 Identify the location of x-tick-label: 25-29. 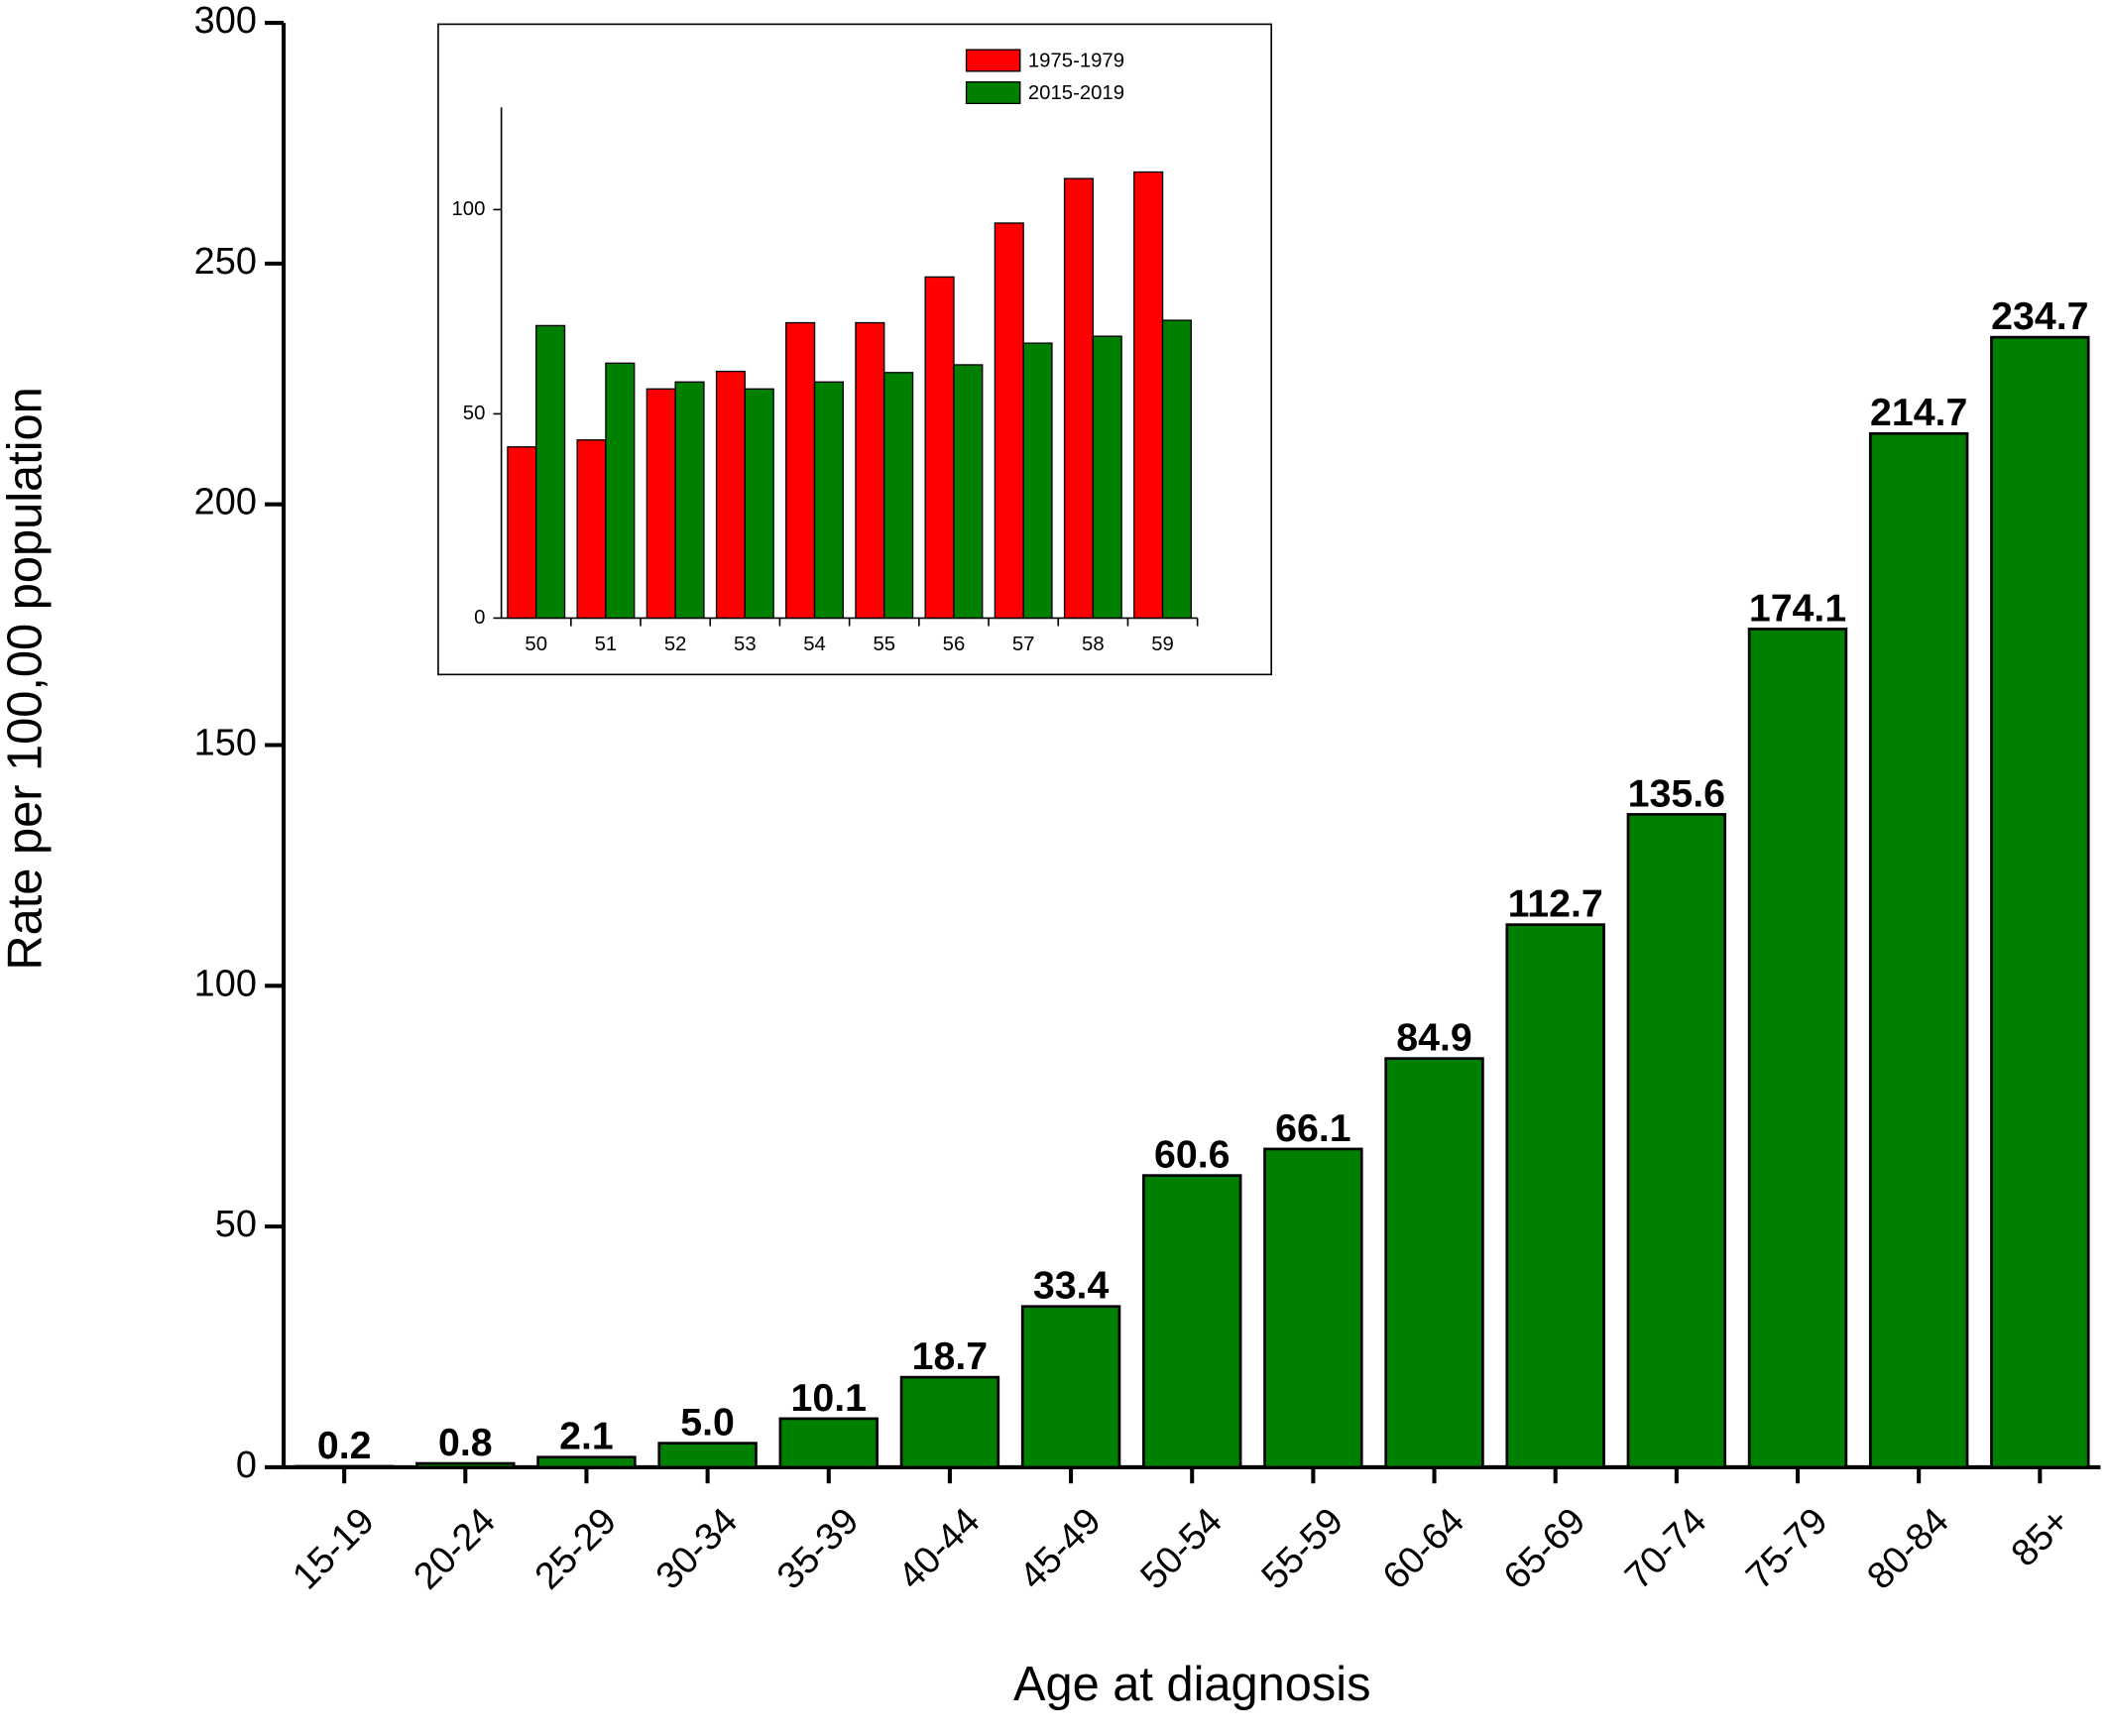
(576, 1548).